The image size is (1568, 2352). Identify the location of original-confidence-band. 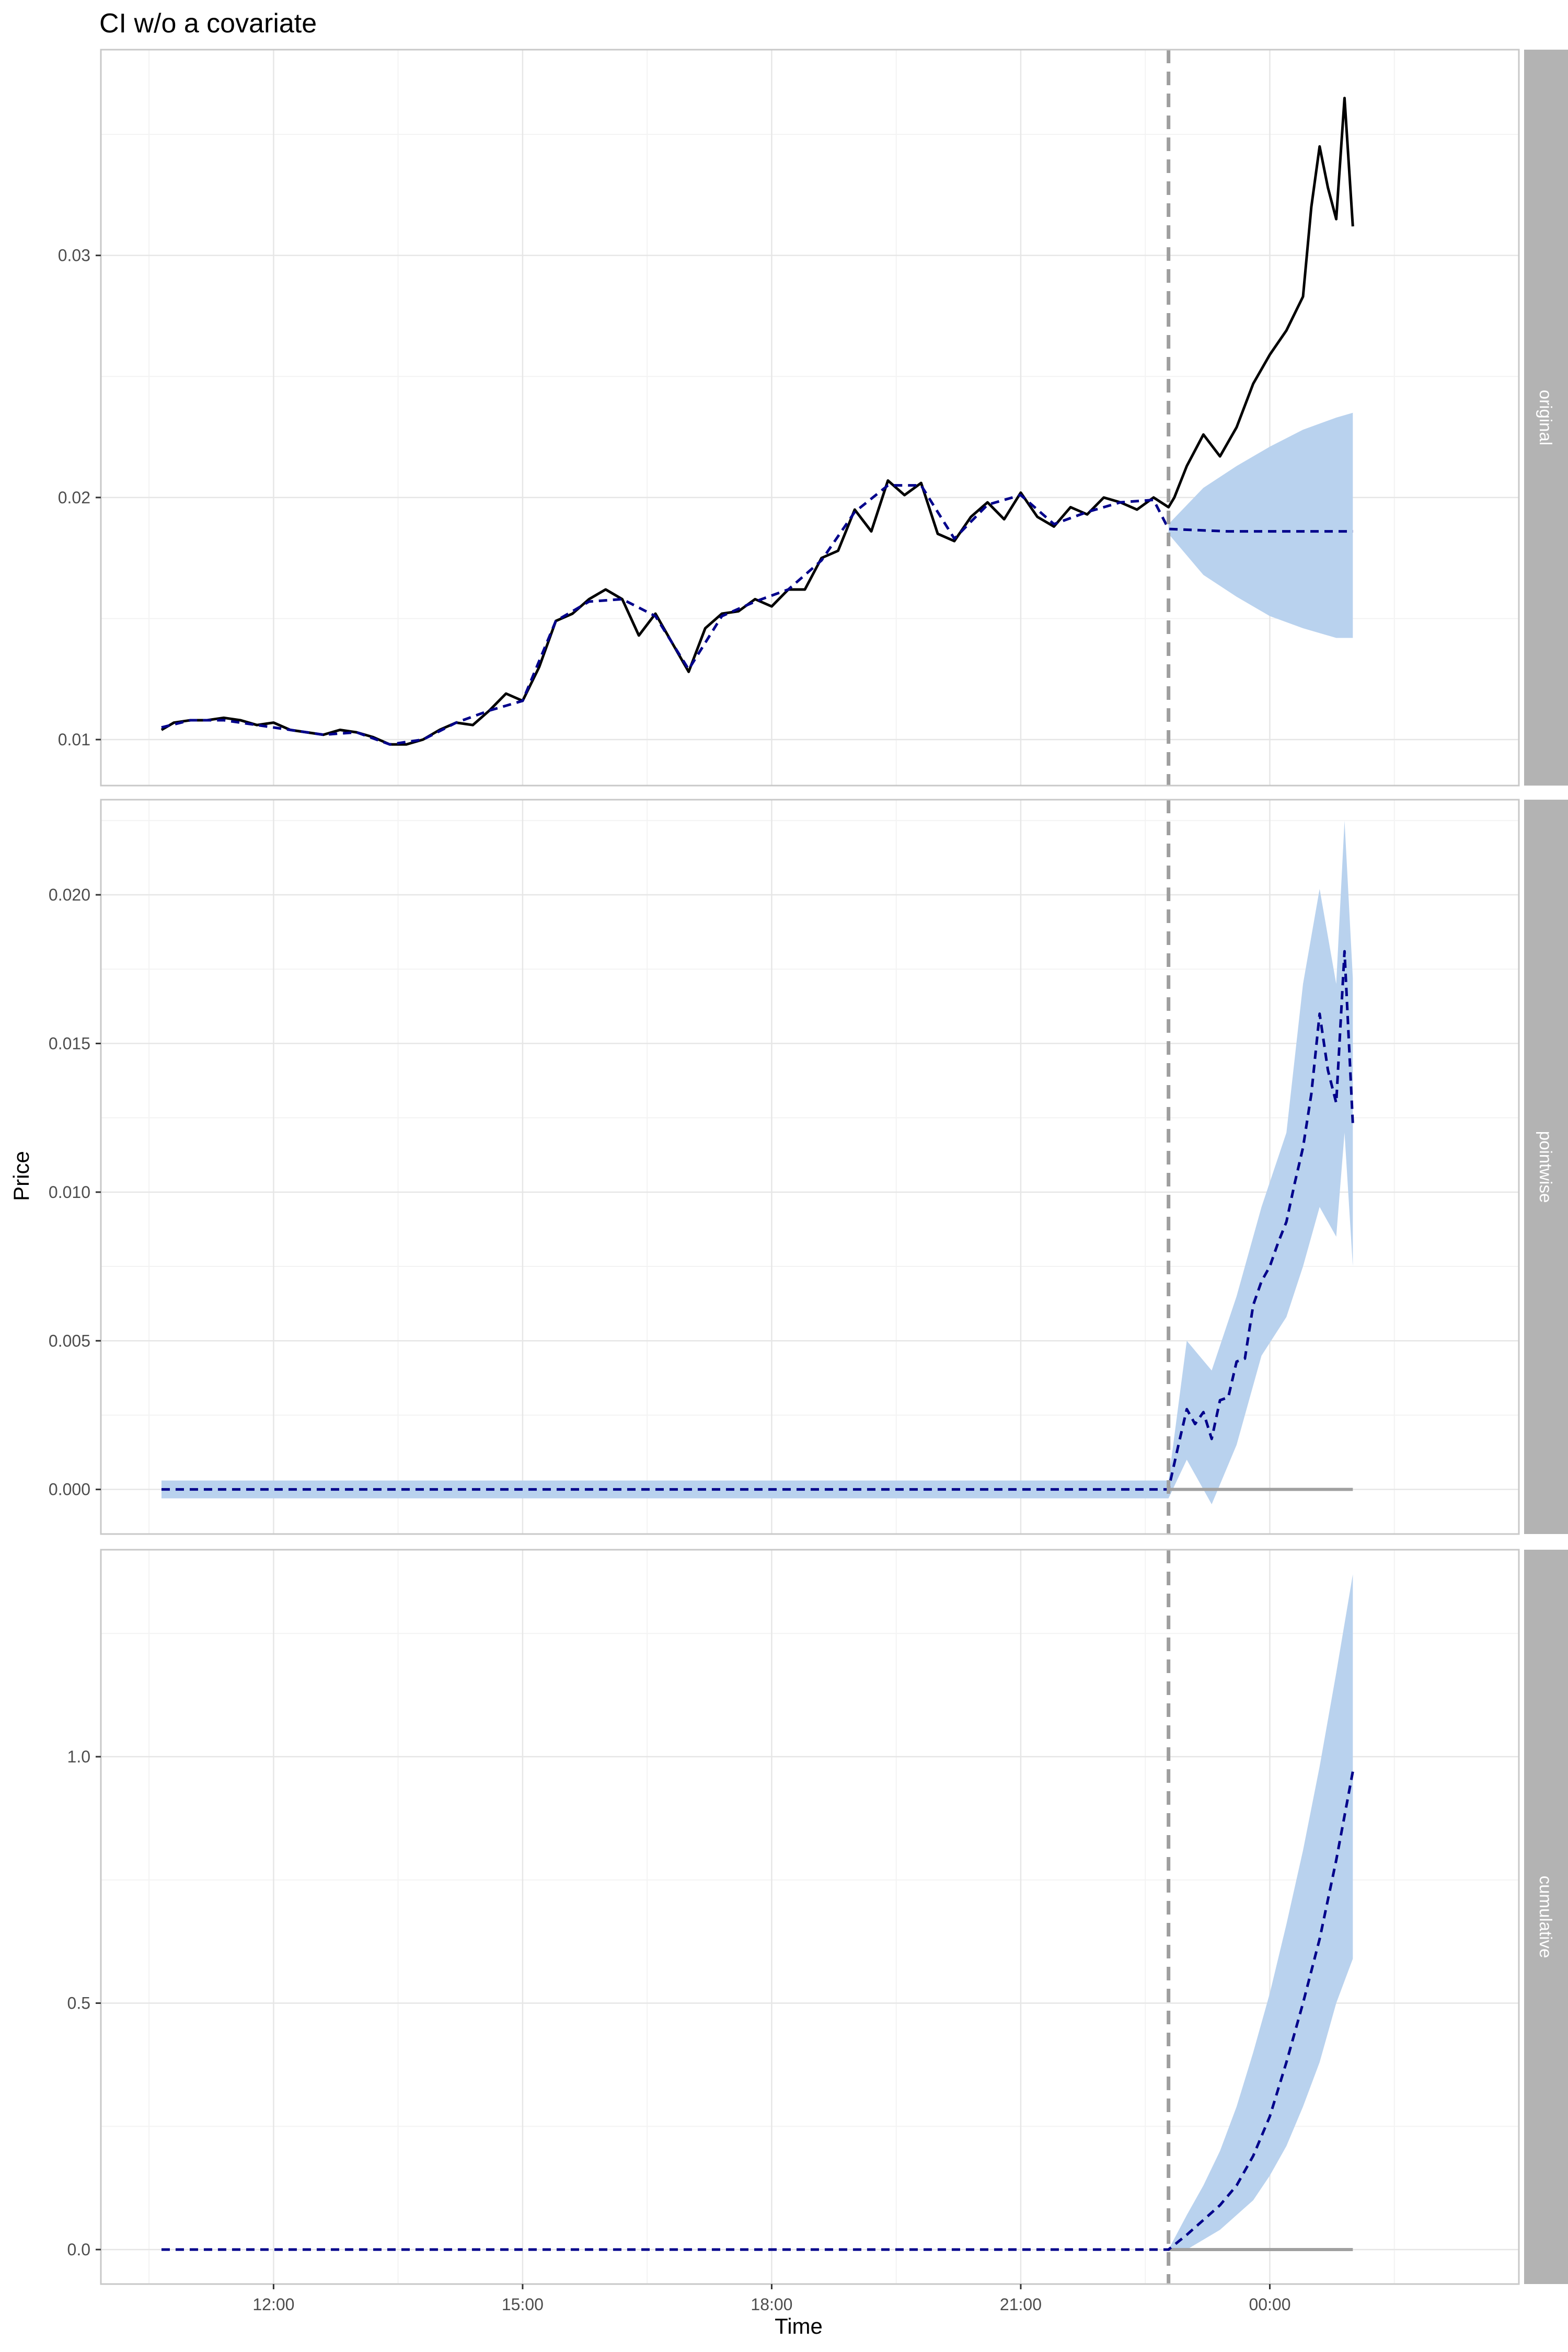
(1260, 525).